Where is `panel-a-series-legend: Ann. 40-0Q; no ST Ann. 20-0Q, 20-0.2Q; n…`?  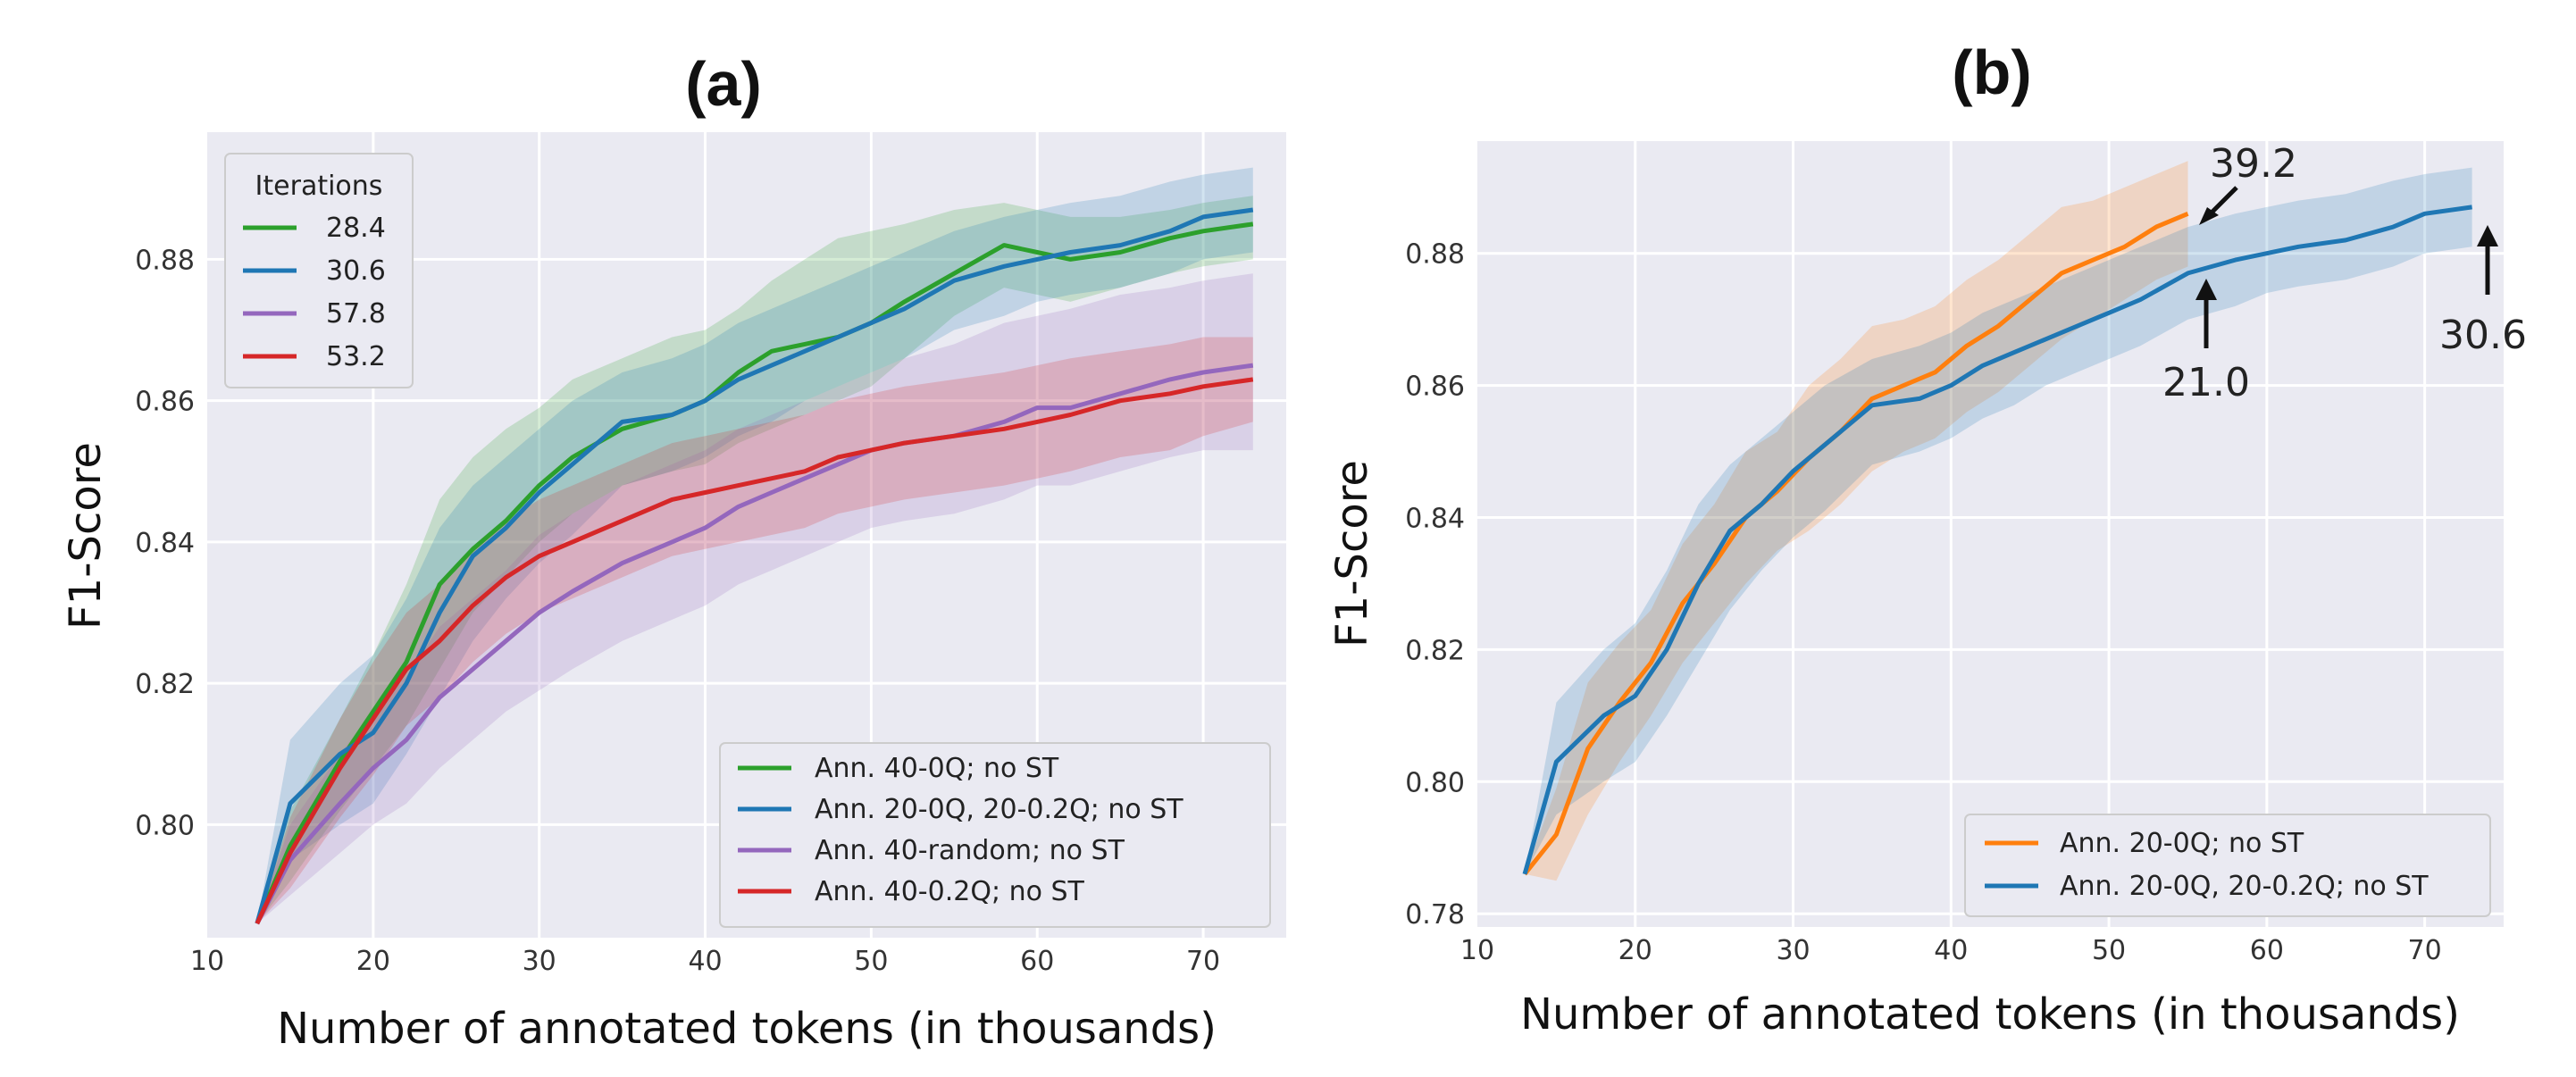
panel-a-series-legend: Ann. 40-0Q; no ST Ann. 20-0Q, 20-0.2Q; n… is located at coordinates (995, 835).